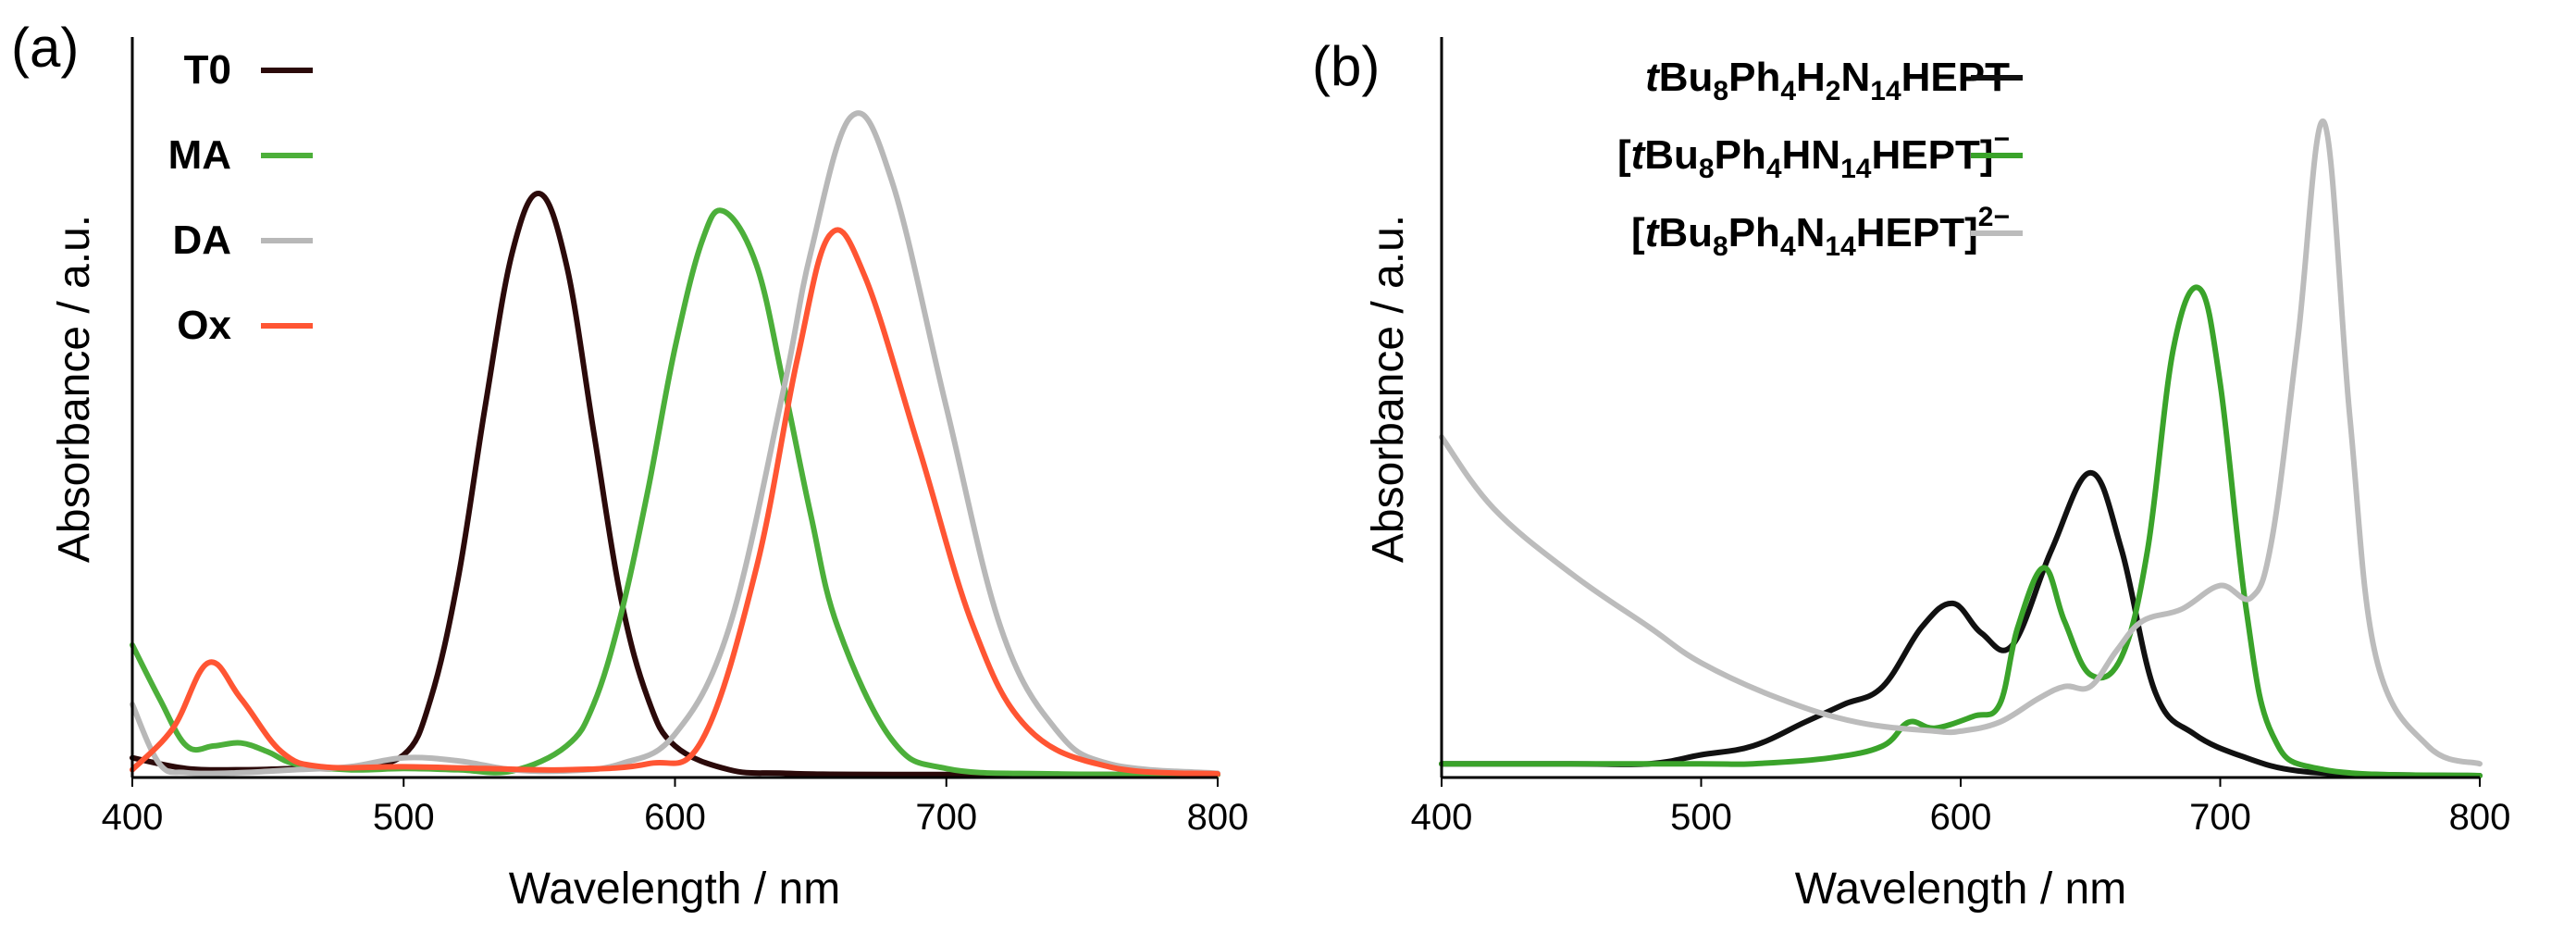 This screenshot has width=2576, height=933. Describe the element at coordinates (202, 240) in the screenshot. I see `legend-entry-2: DA` at that location.